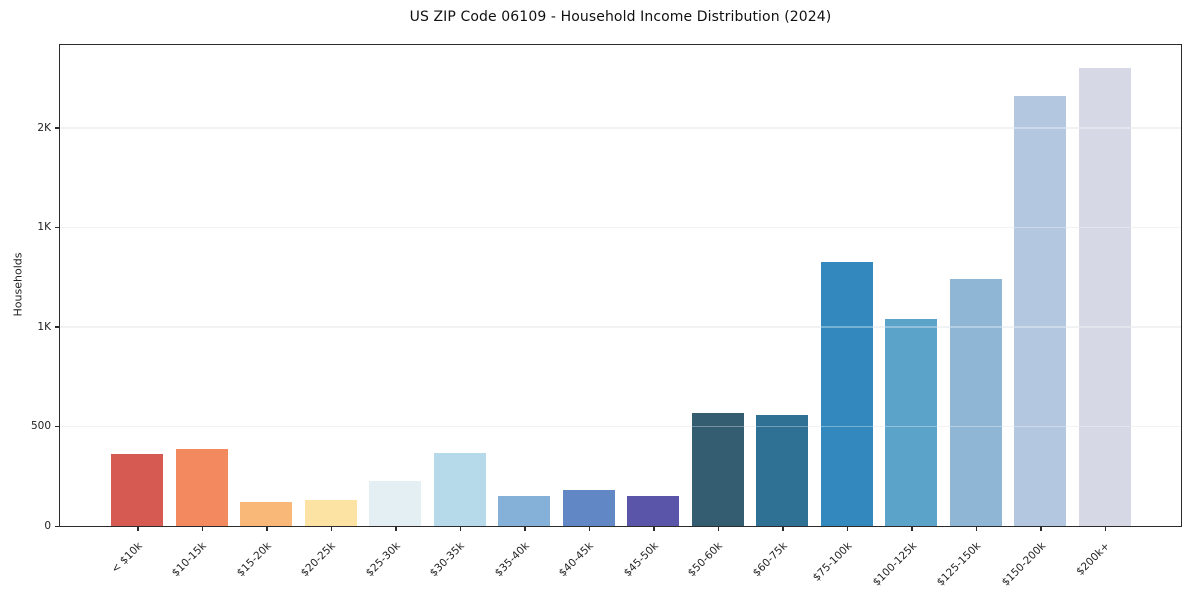  What do you see at coordinates (512, 560) in the screenshot?
I see `x-tick-label: $35-40k` at bounding box center [512, 560].